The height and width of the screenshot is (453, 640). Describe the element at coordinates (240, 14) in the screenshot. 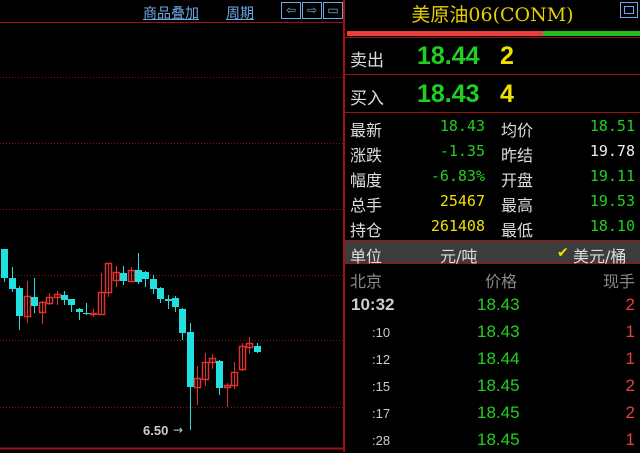

I see `period-link: 周期` at that location.